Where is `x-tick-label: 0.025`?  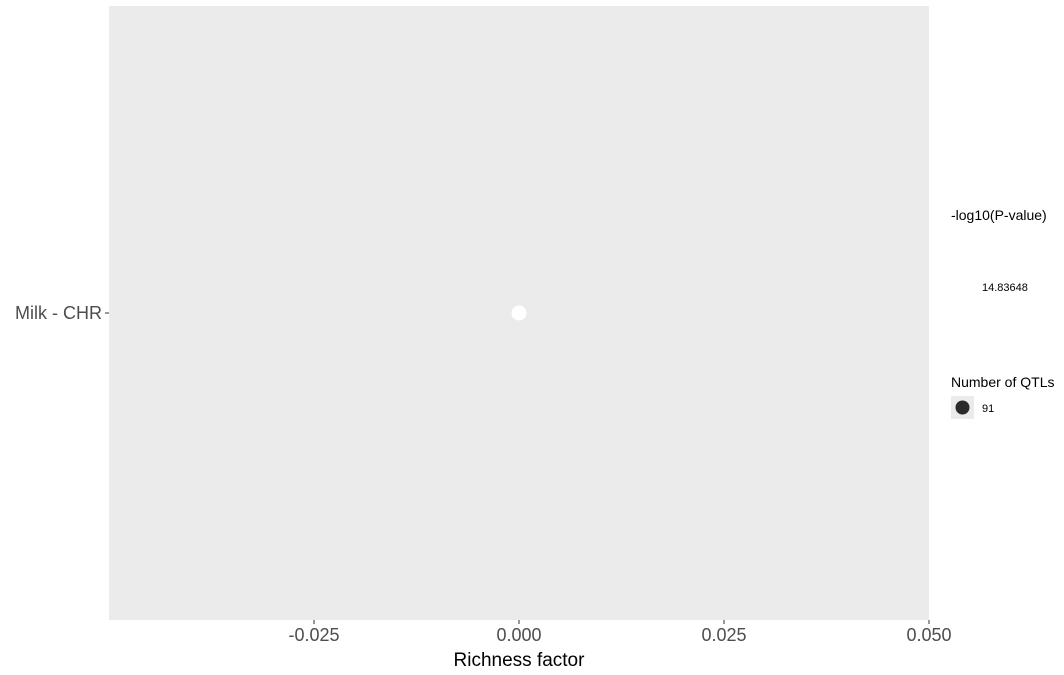
x-tick-label: 0.025 is located at coordinates (723, 635).